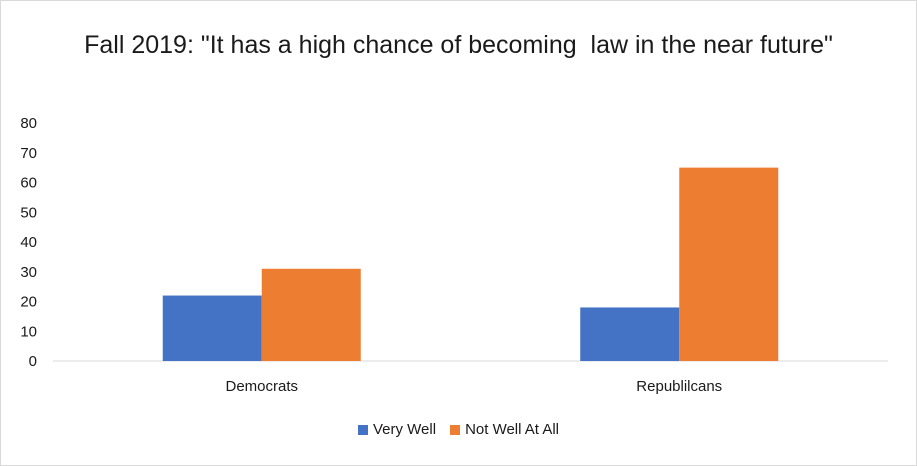 The width and height of the screenshot is (917, 466). I want to click on legend-item: Very Well, so click(397, 429).